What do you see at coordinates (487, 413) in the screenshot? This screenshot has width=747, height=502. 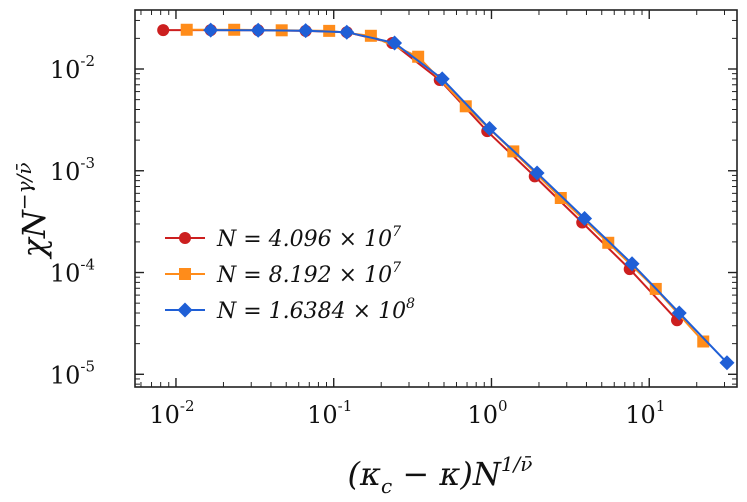 I see `x-tick-label: 10⁰` at bounding box center [487, 413].